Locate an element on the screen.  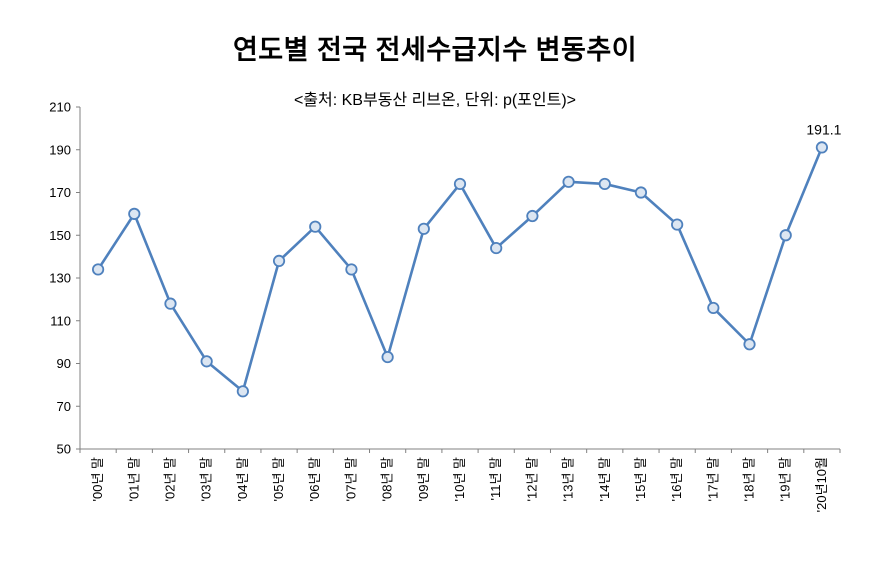
y-axis-label: 90 is located at coordinates (64, 363).